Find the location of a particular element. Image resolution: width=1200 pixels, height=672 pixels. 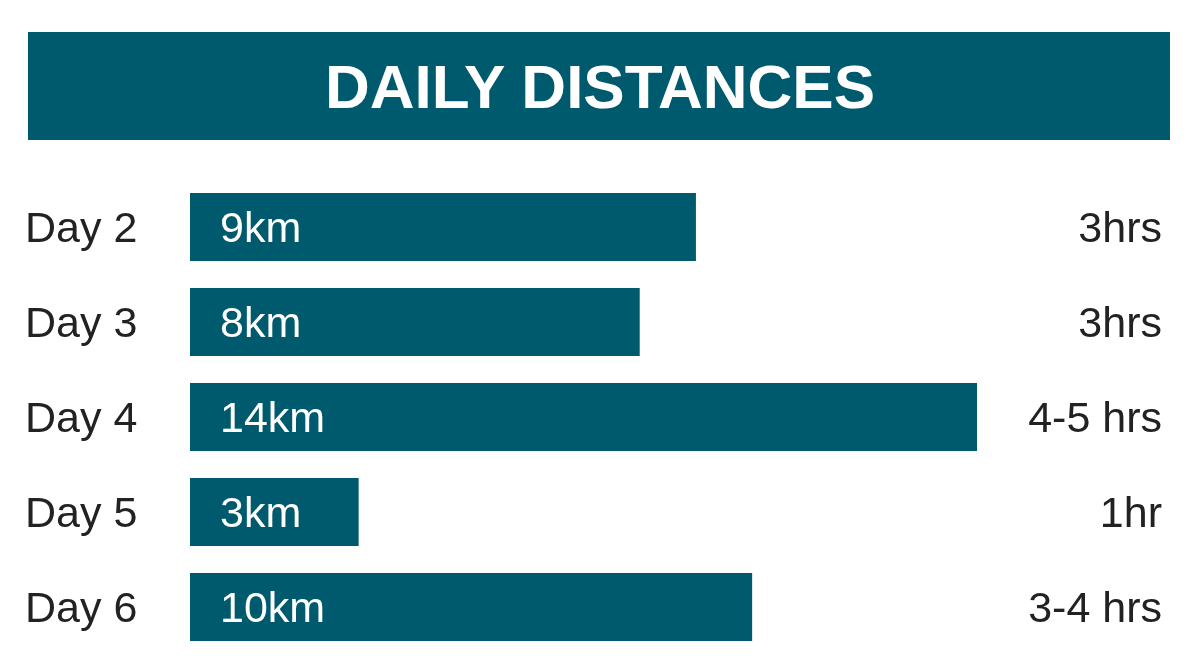

chart-title: DAILY DISTANCES is located at coordinates (600, 86).